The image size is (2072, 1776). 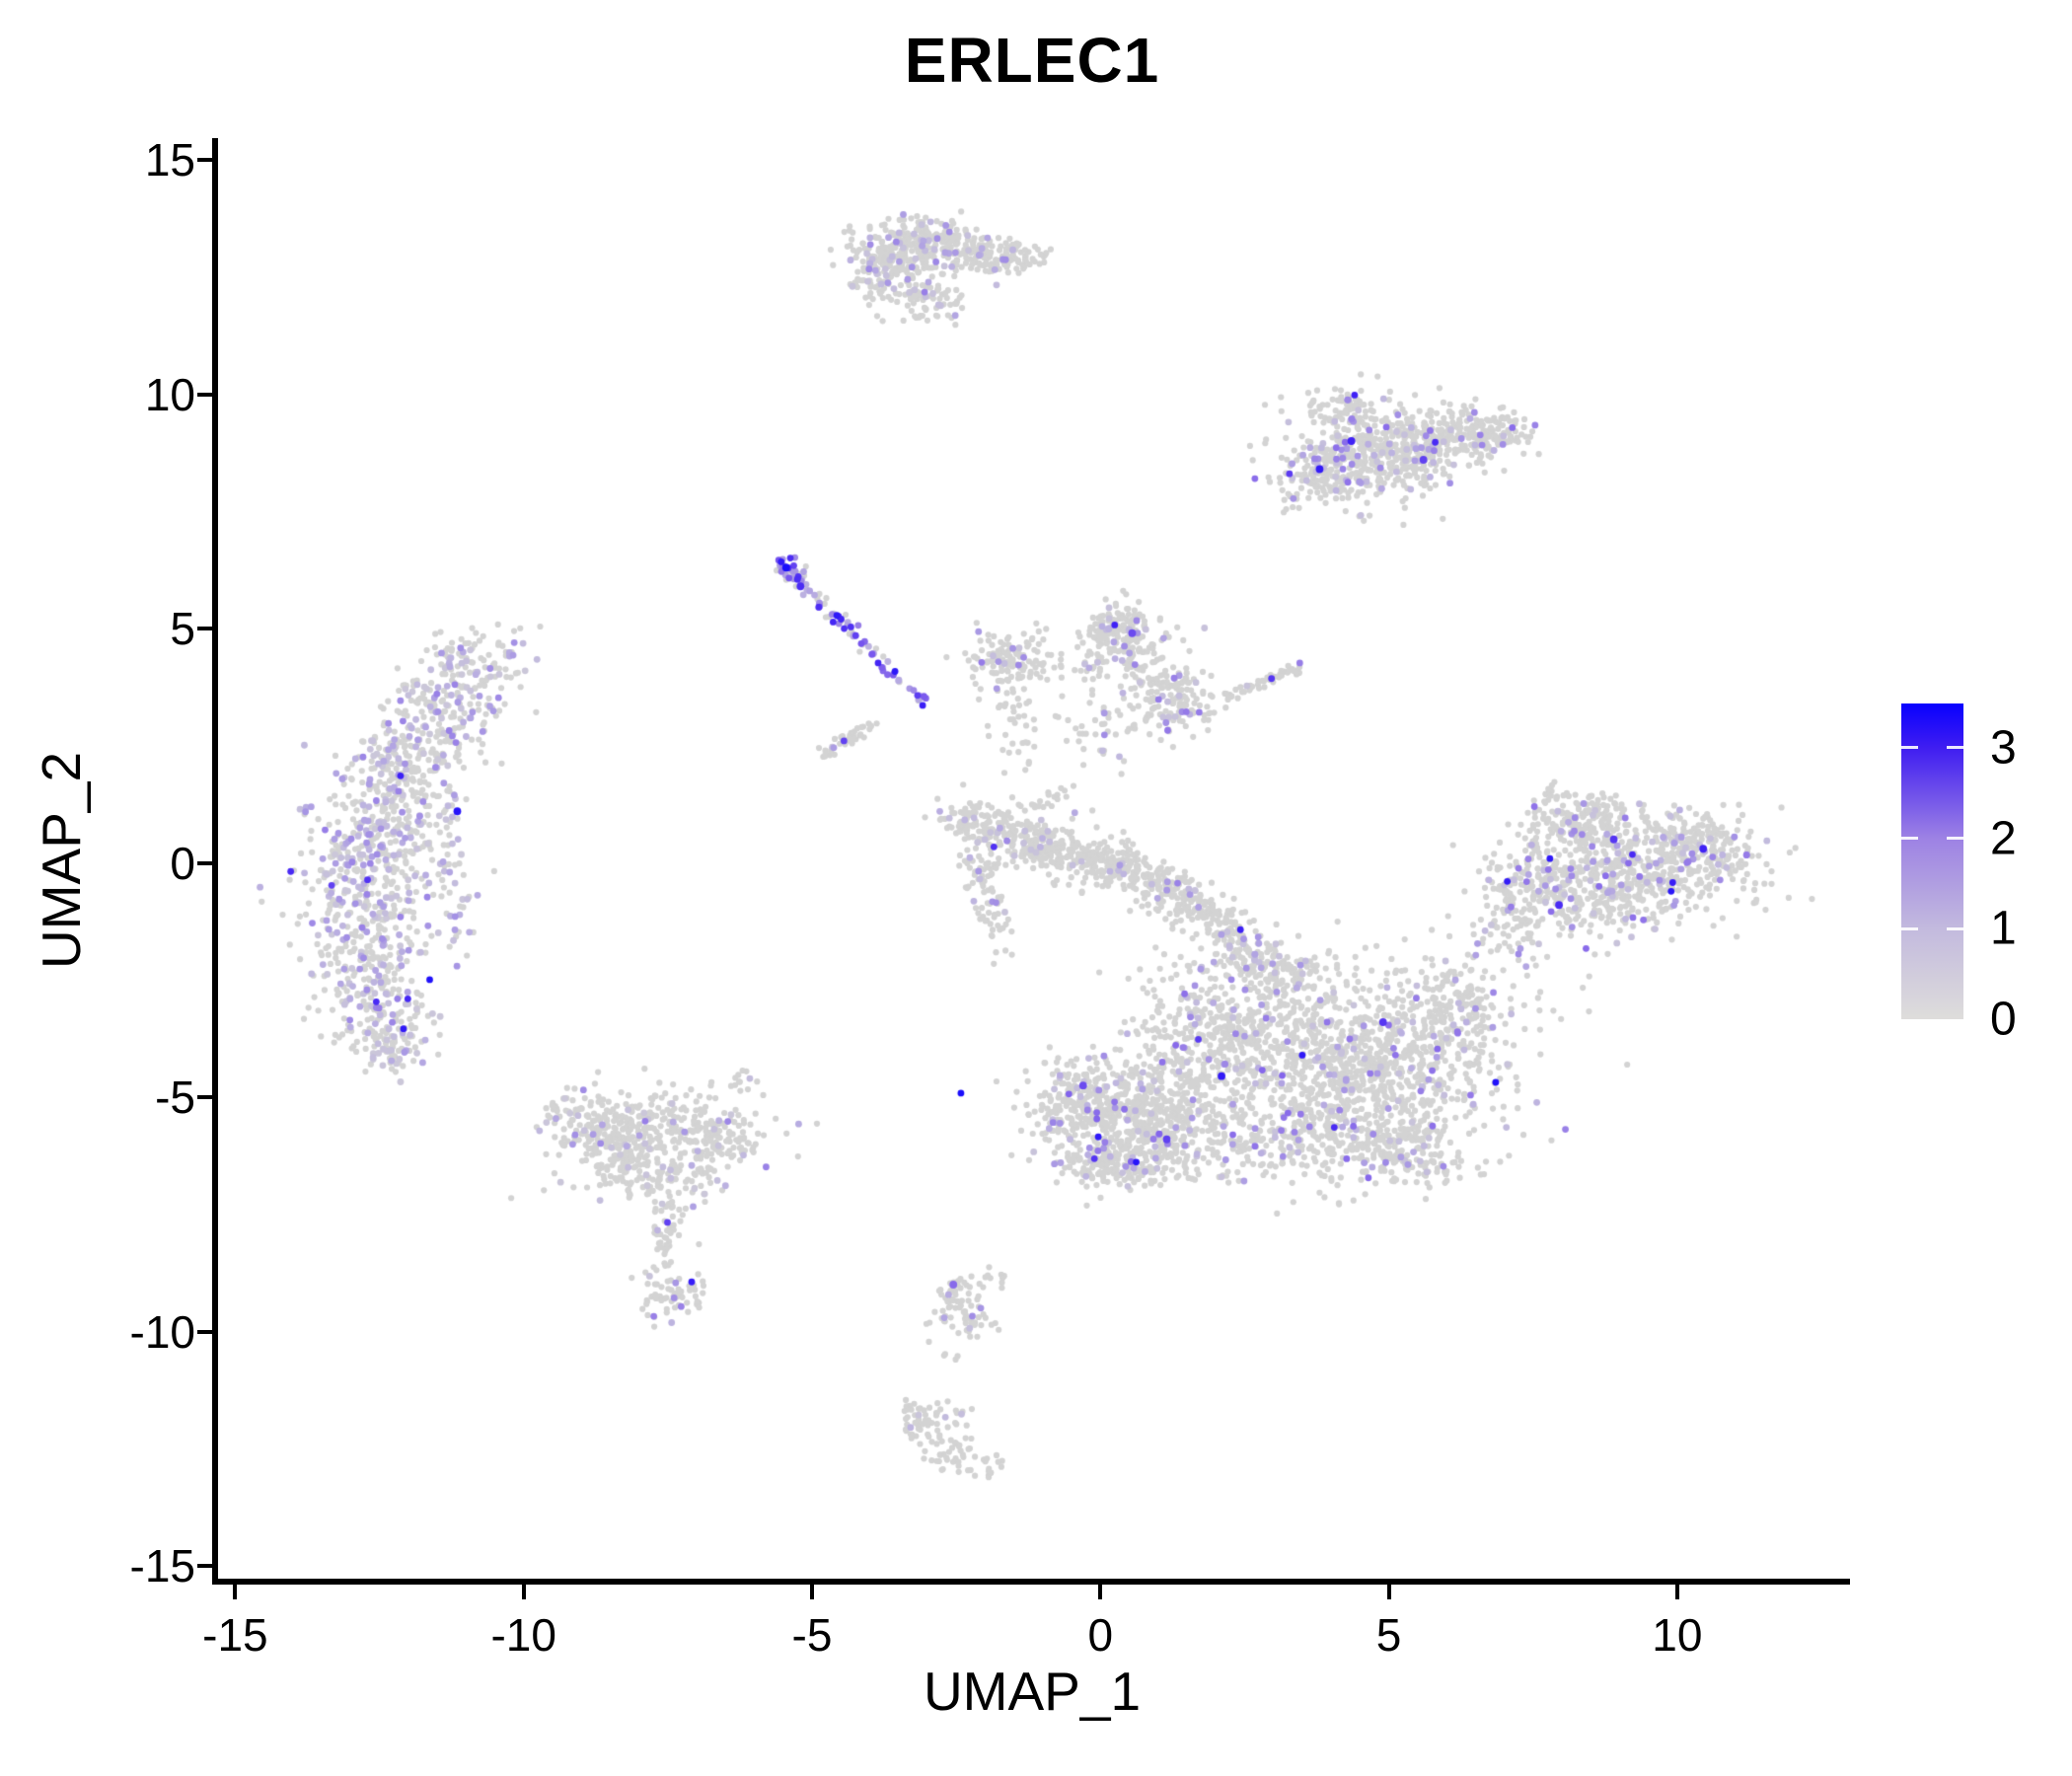 What do you see at coordinates (523, 1635) in the screenshot?
I see `x-tick-label: -10` at bounding box center [523, 1635].